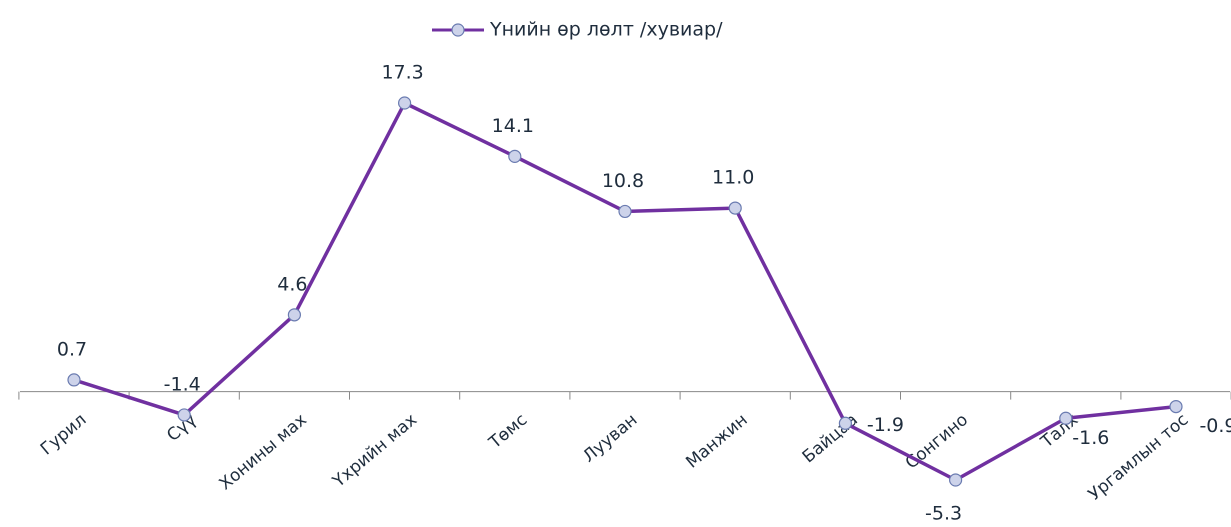 The height and width of the screenshot is (527, 1231). What do you see at coordinates (830, 438) in the screenshot?
I see `x-tick-label: Байцаа` at bounding box center [830, 438].